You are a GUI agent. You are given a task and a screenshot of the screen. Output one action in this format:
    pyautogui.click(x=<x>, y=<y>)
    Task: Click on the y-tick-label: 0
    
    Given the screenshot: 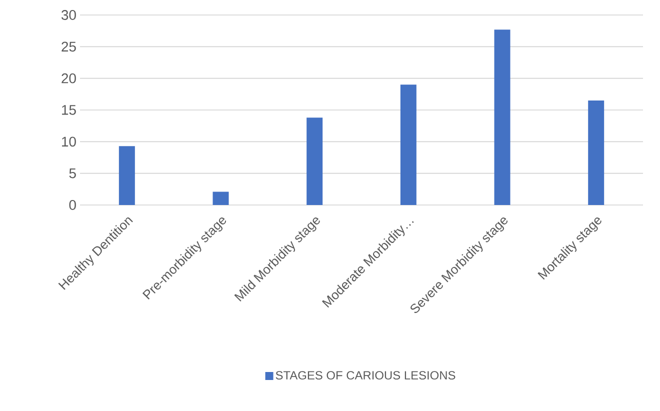 What is the action you would take?
    pyautogui.click(x=72, y=205)
    